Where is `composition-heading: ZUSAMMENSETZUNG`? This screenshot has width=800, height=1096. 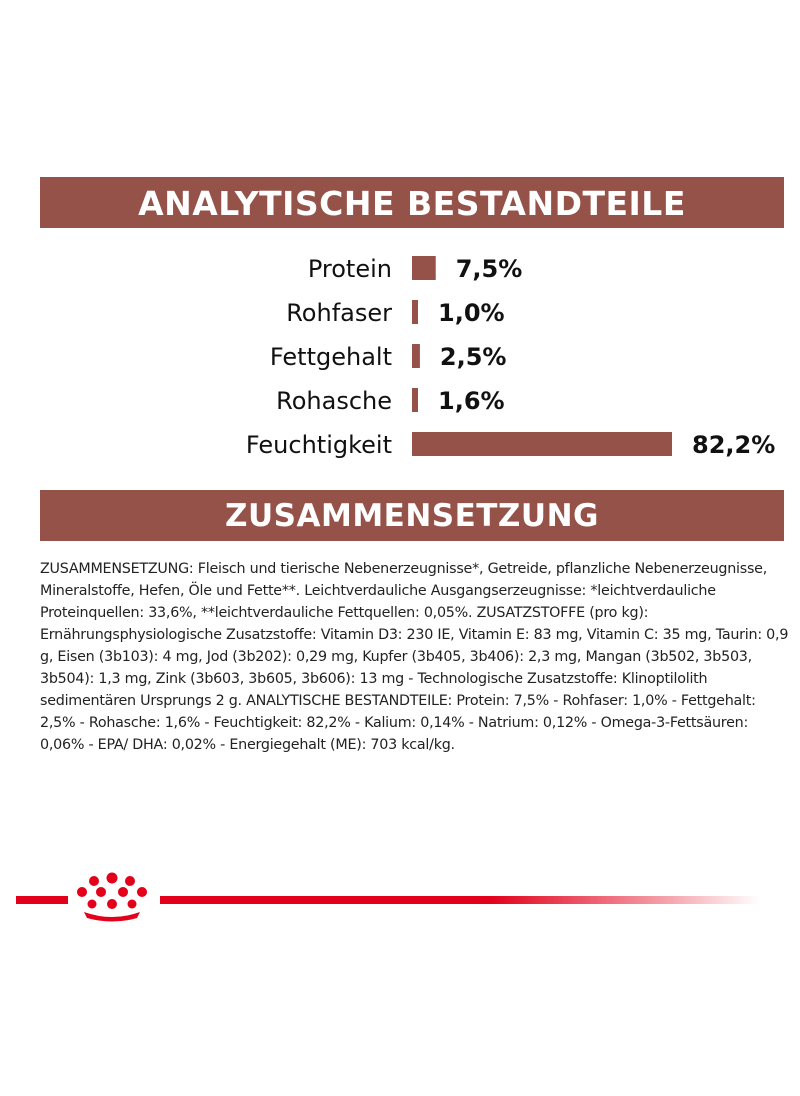 composition-heading: ZUSAMMENSETZUNG is located at coordinates (412, 516).